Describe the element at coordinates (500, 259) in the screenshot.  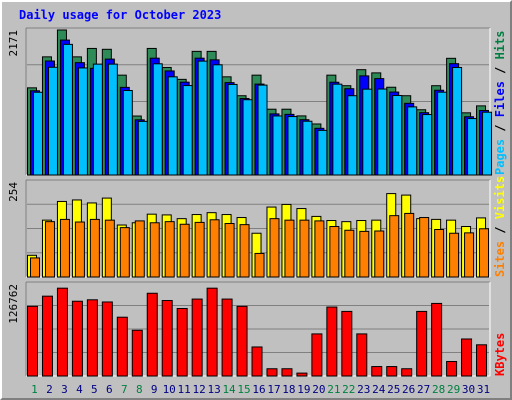
I see `legend-item: Sites` at that location.